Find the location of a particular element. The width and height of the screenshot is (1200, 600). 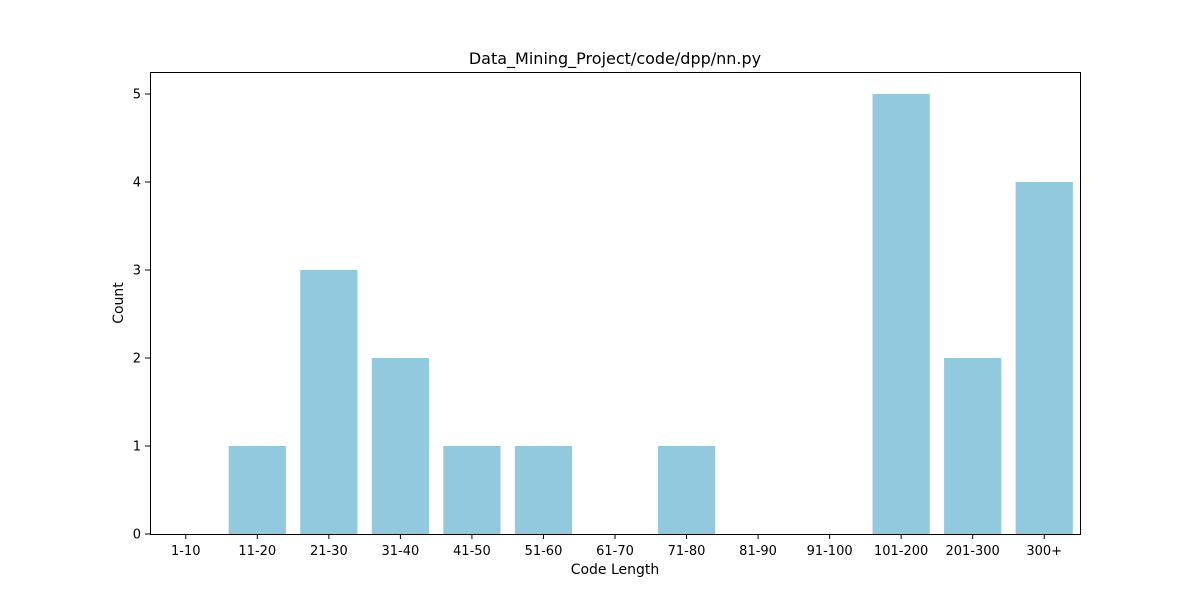

x-tick-label: 101-200 is located at coordinates (901, 551).